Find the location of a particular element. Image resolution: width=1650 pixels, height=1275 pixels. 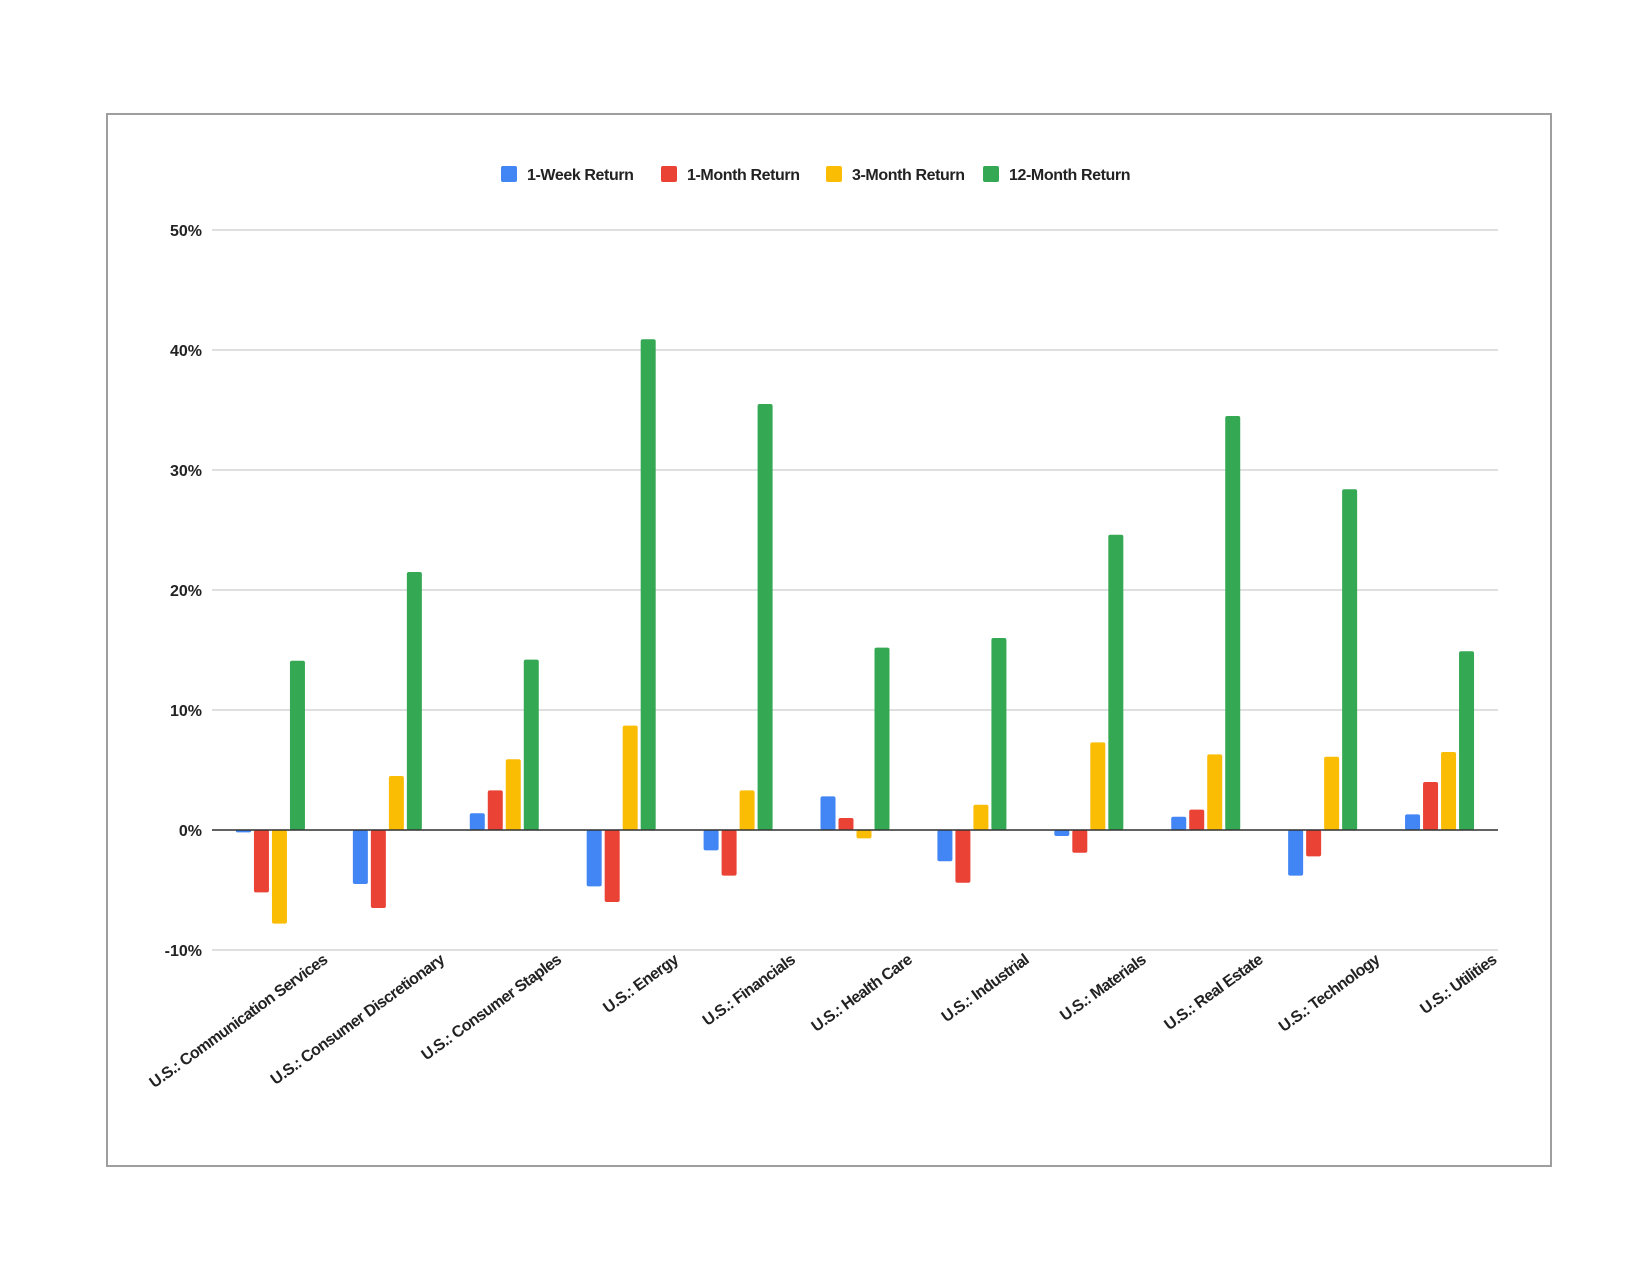

x-tick-label: U.S.: Real Estate is located at coordinates (1213, 992).